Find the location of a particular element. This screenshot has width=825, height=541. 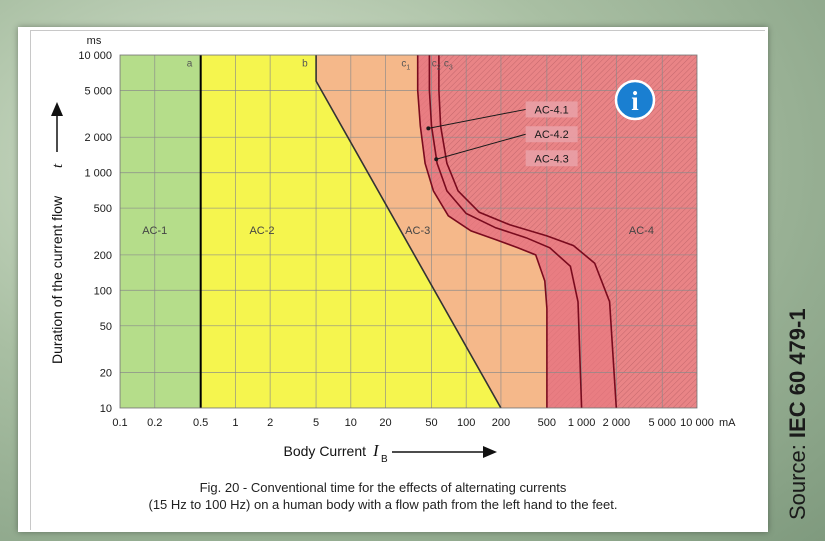

curve-c3 is located at coordinates (528, 231).